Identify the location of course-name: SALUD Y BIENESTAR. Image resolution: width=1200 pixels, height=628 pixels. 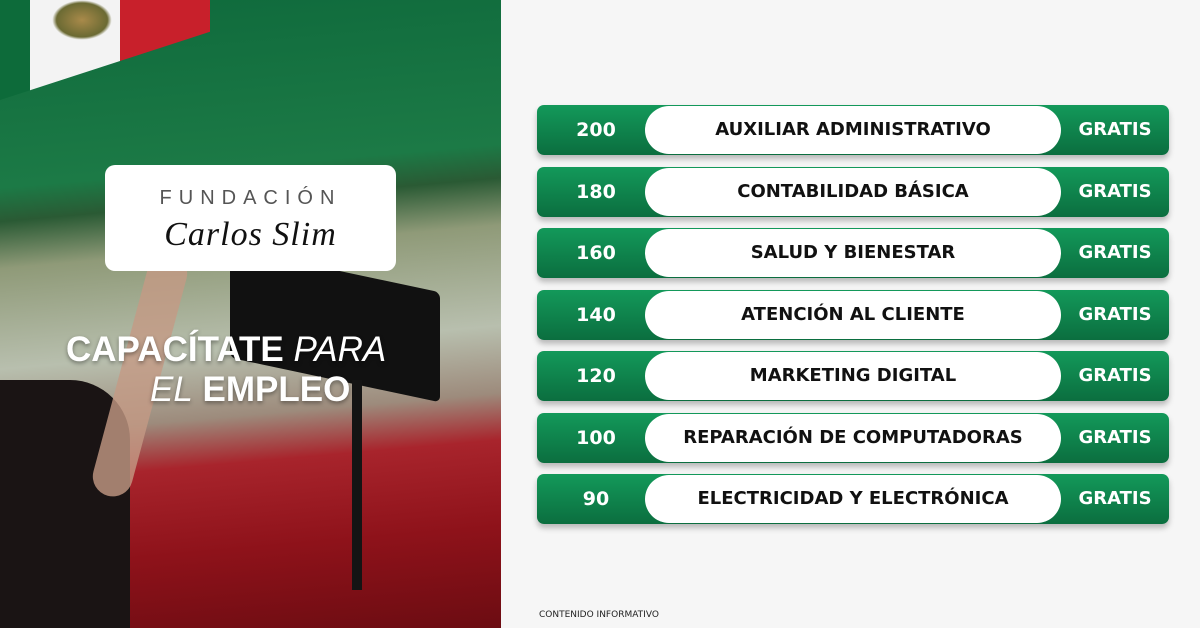
(853, 253).